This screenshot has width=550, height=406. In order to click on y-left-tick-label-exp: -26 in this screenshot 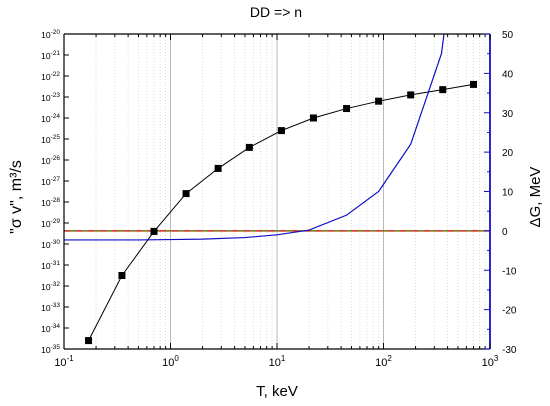, I will do `click(56, 158)`.